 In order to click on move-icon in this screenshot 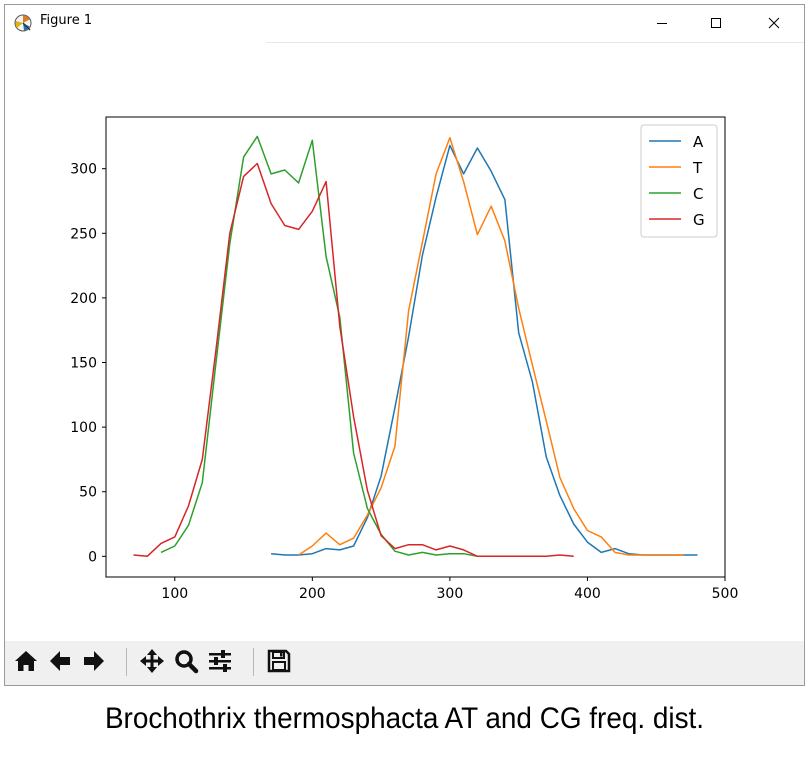, I will do `click(152, 661)`.